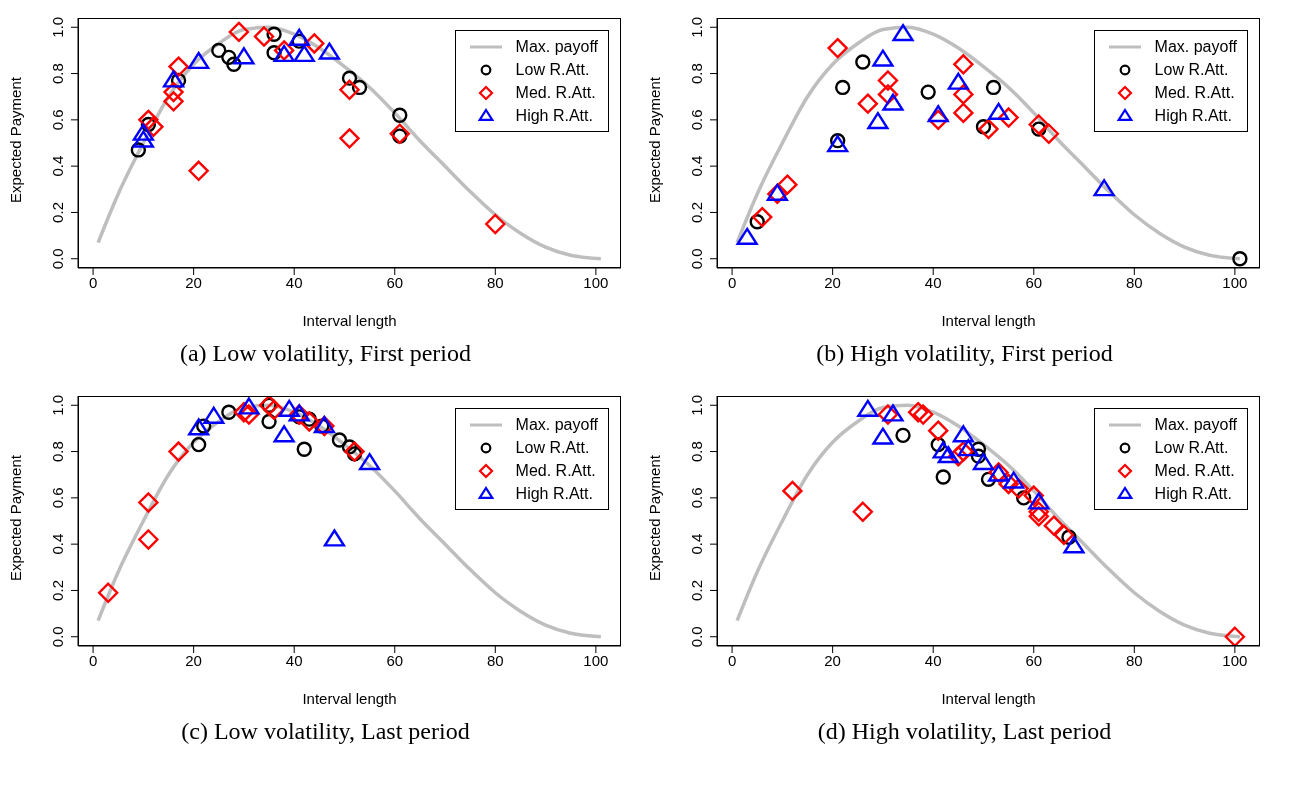 This screenshot has width=1290, height=786. What do you see at coordinates (964, 354) in the screenshot?
I see `text: (b) High volatility, First period` at bounding box center [964, 354].